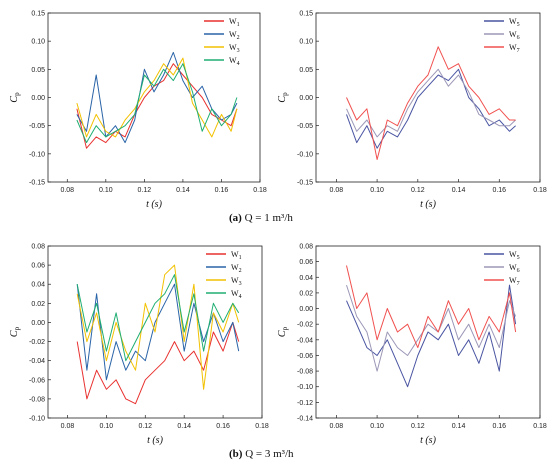  I want to click on caption-a-text: Q = 1 m³/h, so click(268, 218).